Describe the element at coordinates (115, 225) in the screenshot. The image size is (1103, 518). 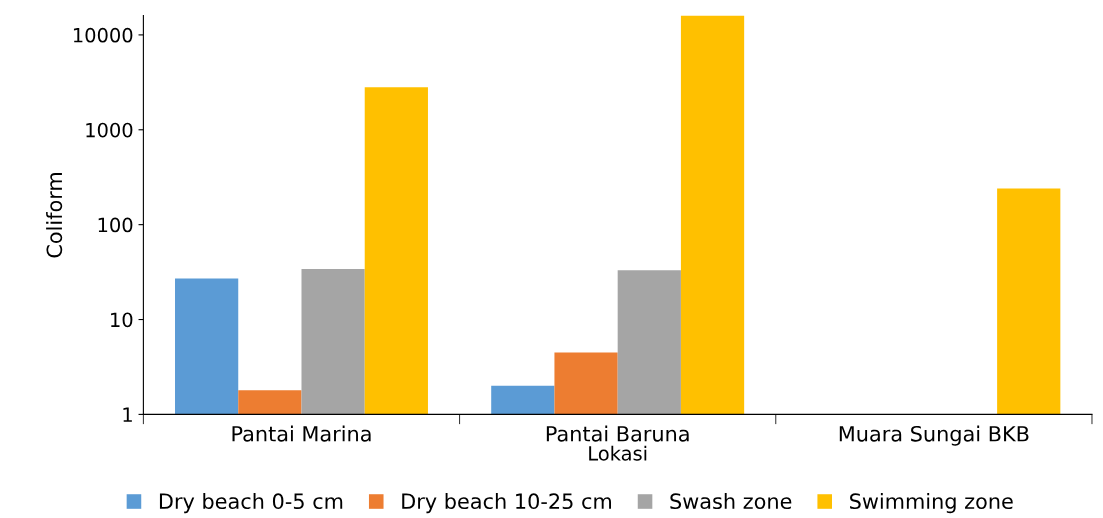
I see `y-tick-label: 100` at that location.